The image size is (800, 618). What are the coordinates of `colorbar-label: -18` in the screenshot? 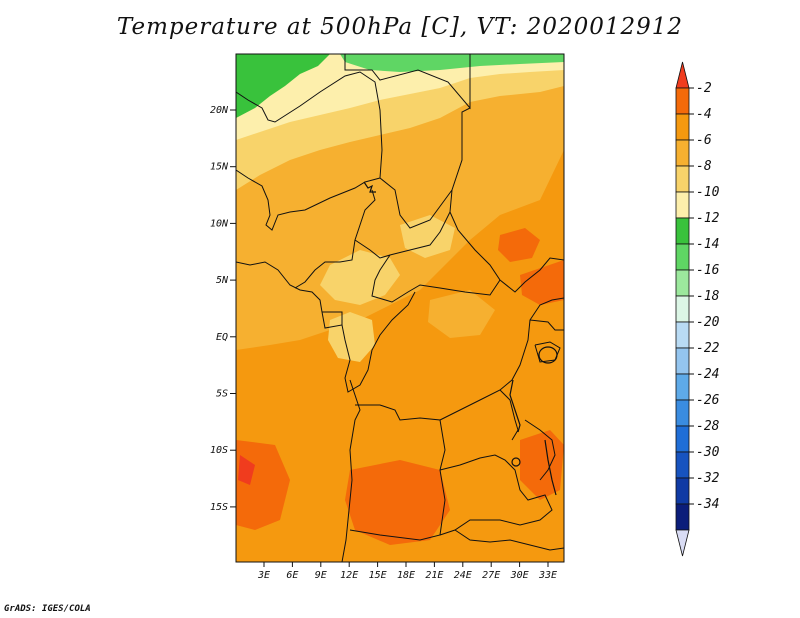 It's located at (708, 296).